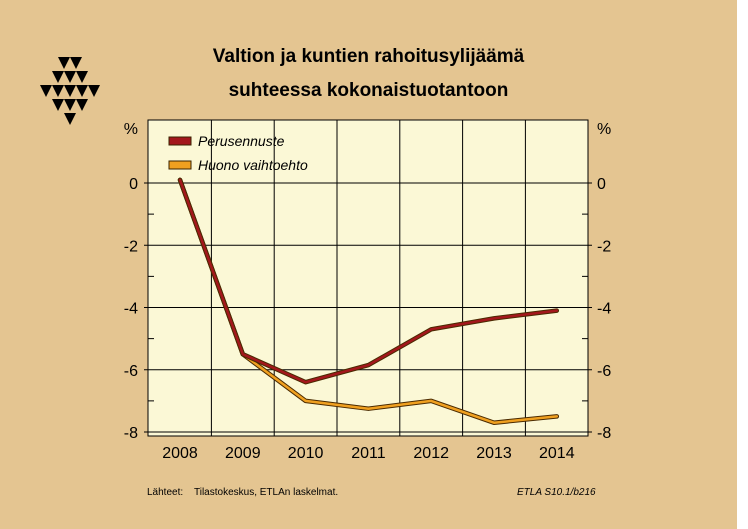 The width and height of the screenshot is (748, 529). Describe the element at coordinates (131, 246) in the screenshot. I see `y-tick-label-left: -2` at that location.